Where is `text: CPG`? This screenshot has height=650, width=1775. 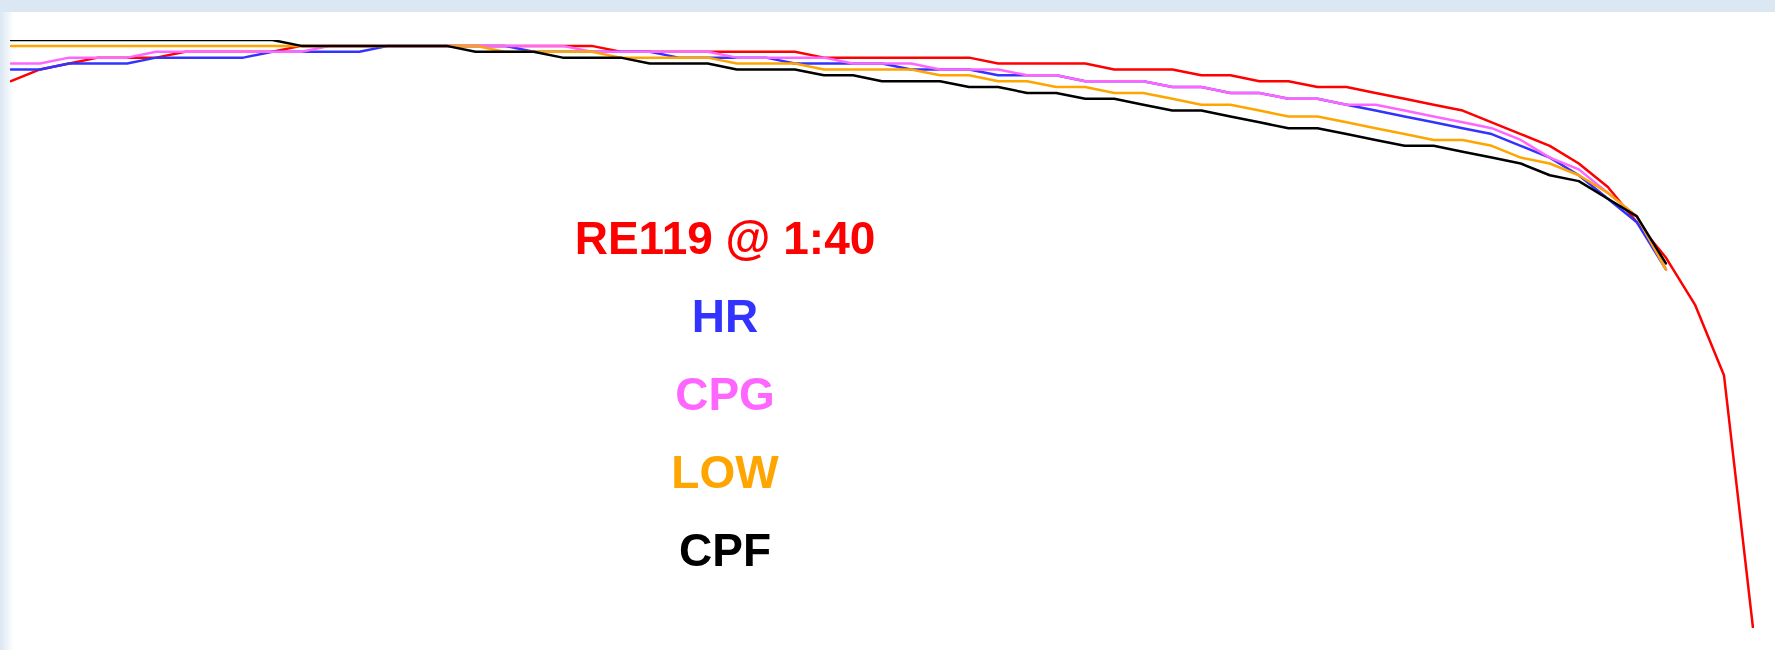
text: CPG is located at coordinates (725, 393).